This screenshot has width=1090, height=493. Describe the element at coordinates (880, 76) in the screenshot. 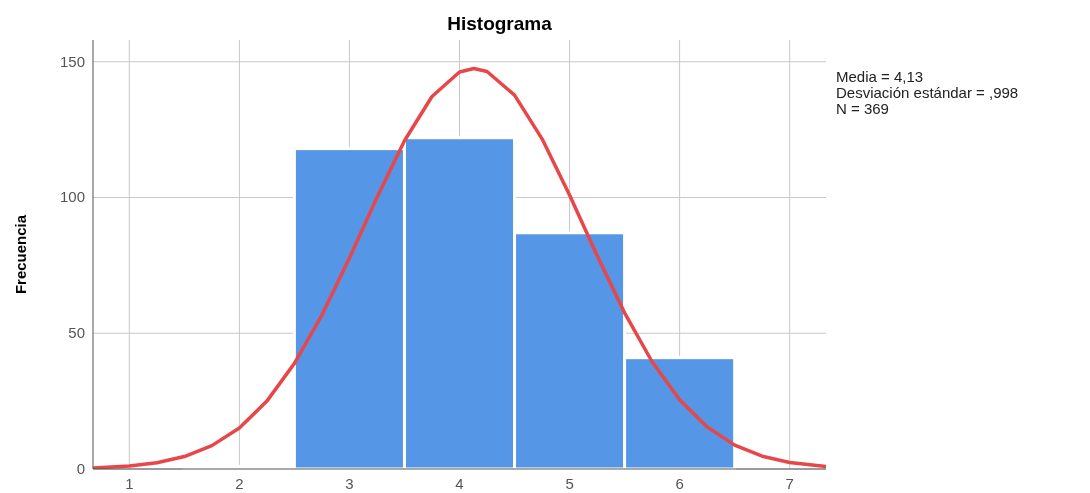

I see `text: Media = 4,13` at that location.